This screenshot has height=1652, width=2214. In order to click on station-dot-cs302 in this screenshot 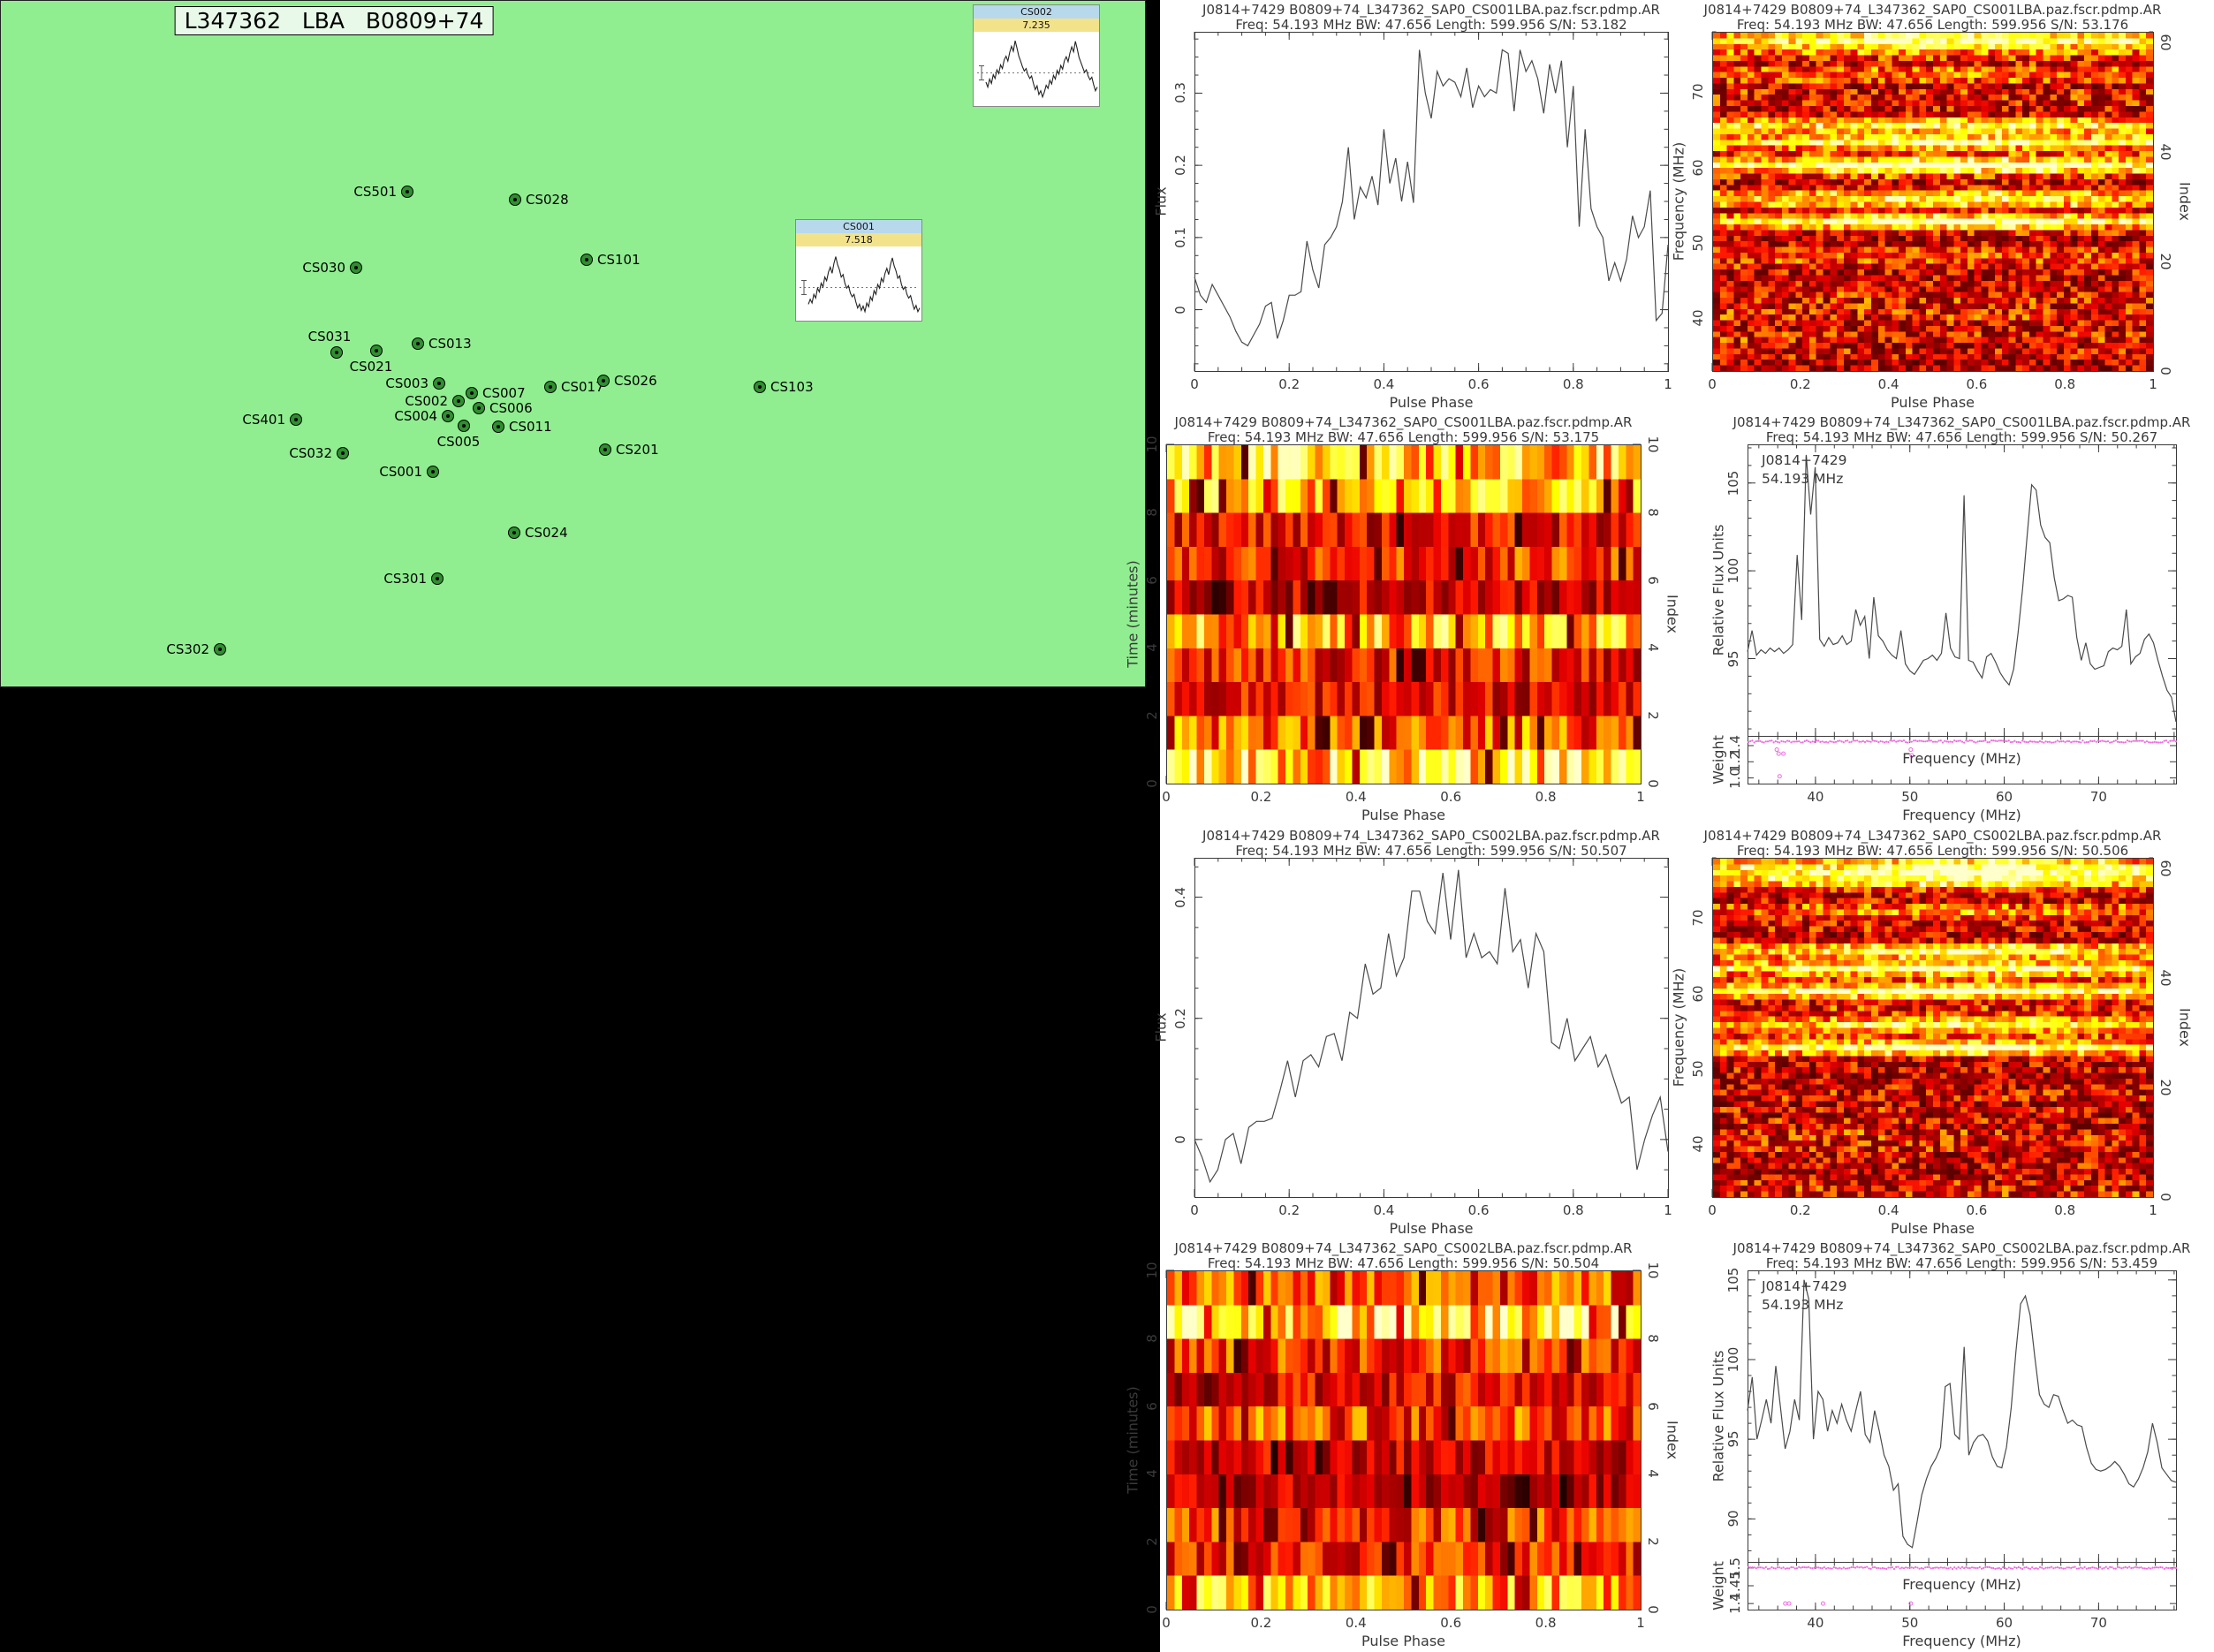, I will do `click(220, 649)`.